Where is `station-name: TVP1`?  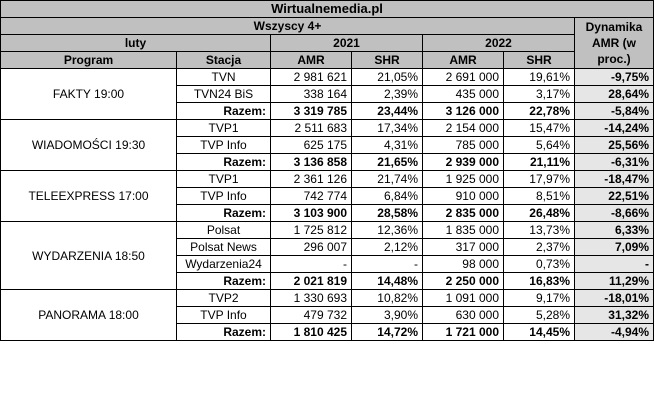 station-name: TVP1 is located at coordinates (223, 179).